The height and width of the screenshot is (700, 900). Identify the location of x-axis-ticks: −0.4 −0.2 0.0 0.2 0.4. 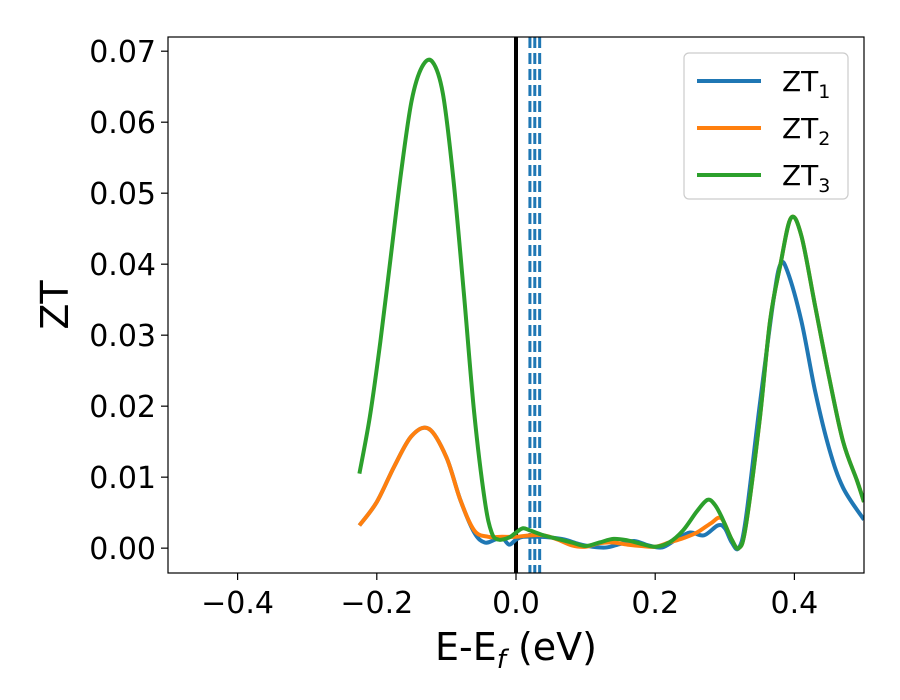
(509, 597).